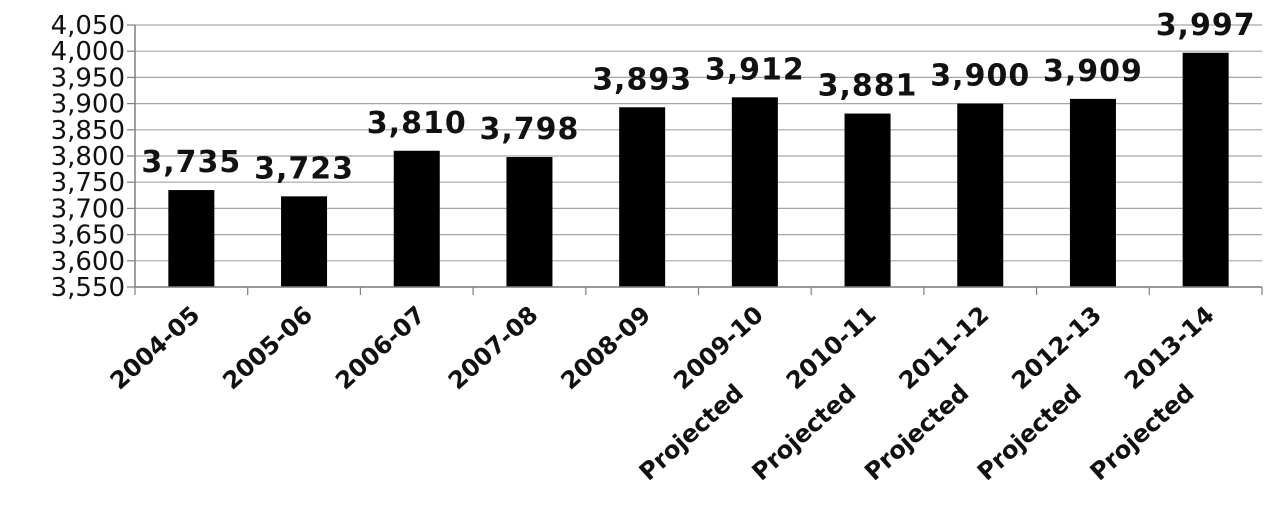 The height and width of the screenshot is (520, 1281). What do you see at coordinates (191, 162) in the screenshot?
I see `data-label: 3,735` at bounding box center [191, 162].